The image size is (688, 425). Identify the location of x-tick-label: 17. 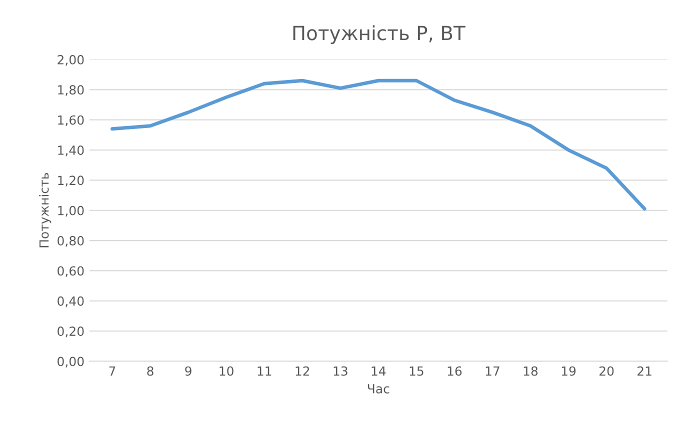
(493, 371).